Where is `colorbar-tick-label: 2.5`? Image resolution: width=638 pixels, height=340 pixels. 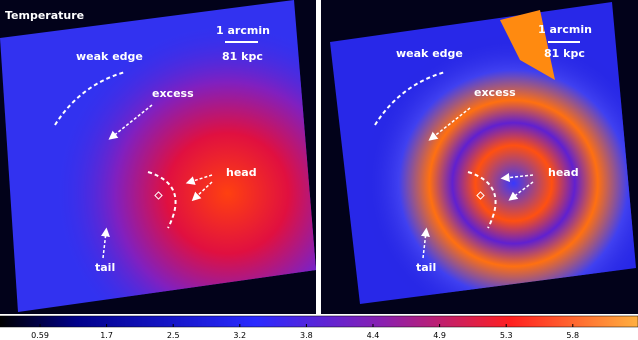 colorbar-tick-label: 2.5 is located at coordinates (173, 335).